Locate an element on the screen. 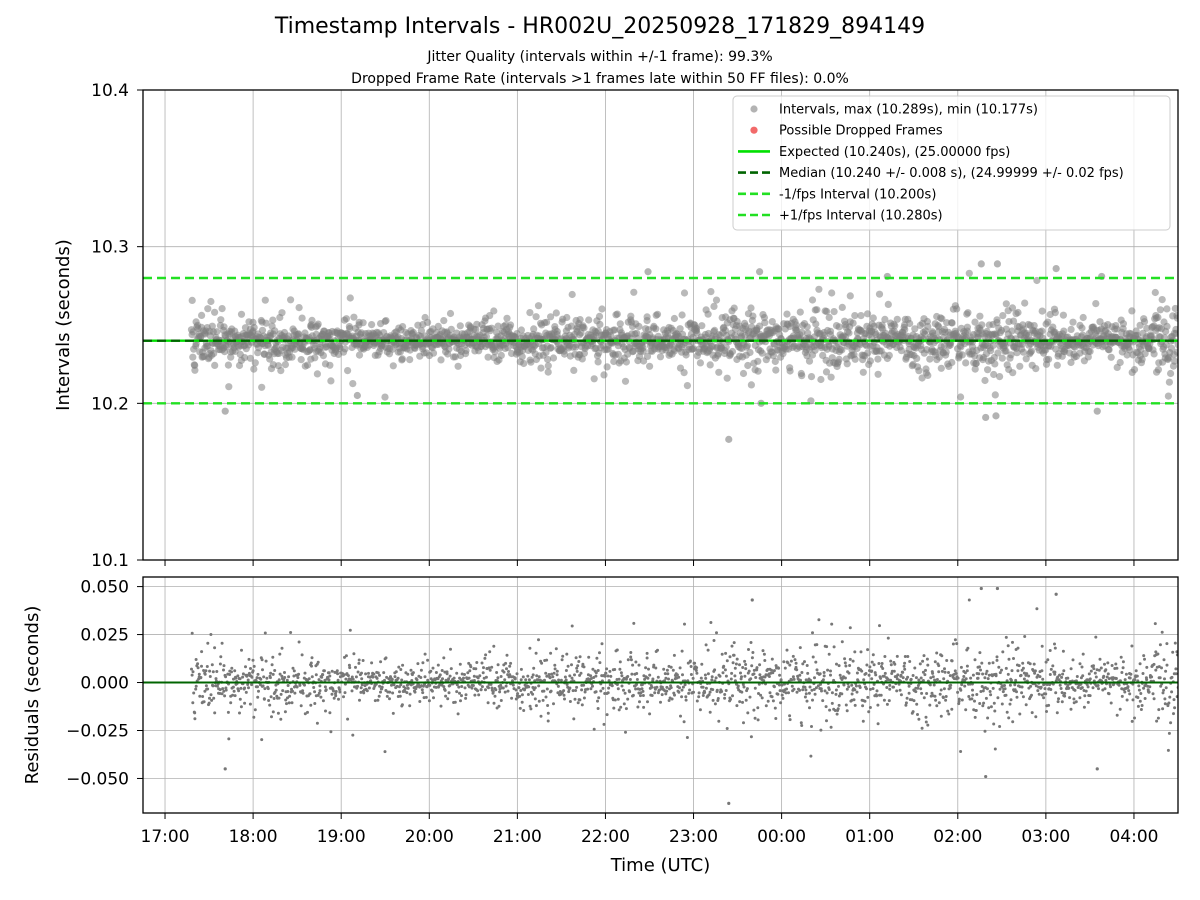 The image size is (1200, 900). top-panel-reference-lines is located at coordinates (660, 340).